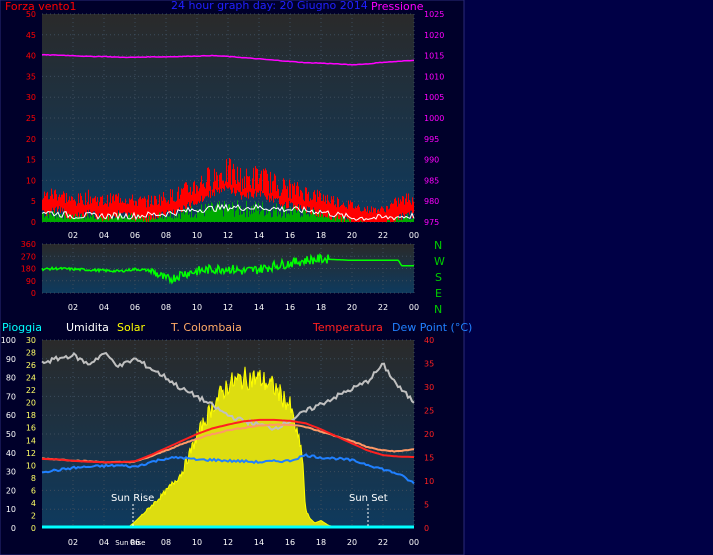  I want to click on wind-x-tick: 20, so click(352, 235).